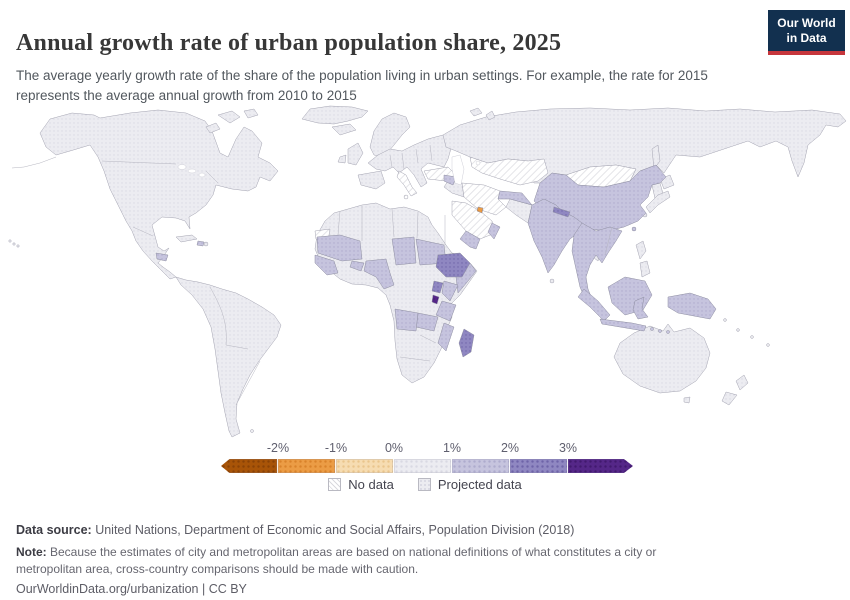 This screenshot has height=600, width=850. I want to click on legend-tick: 1%, so click(452, 448).